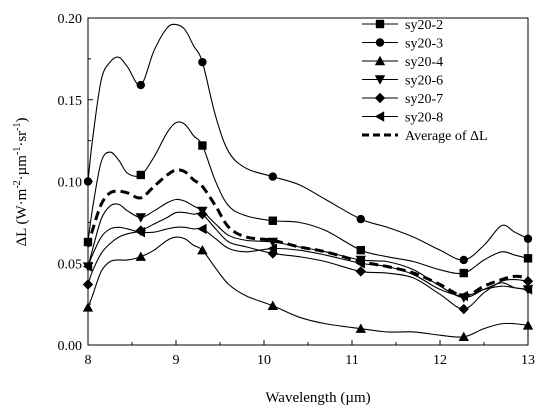 The image size is (550, 415). I want to click on x-tick-label: 11, so click(351, 360).